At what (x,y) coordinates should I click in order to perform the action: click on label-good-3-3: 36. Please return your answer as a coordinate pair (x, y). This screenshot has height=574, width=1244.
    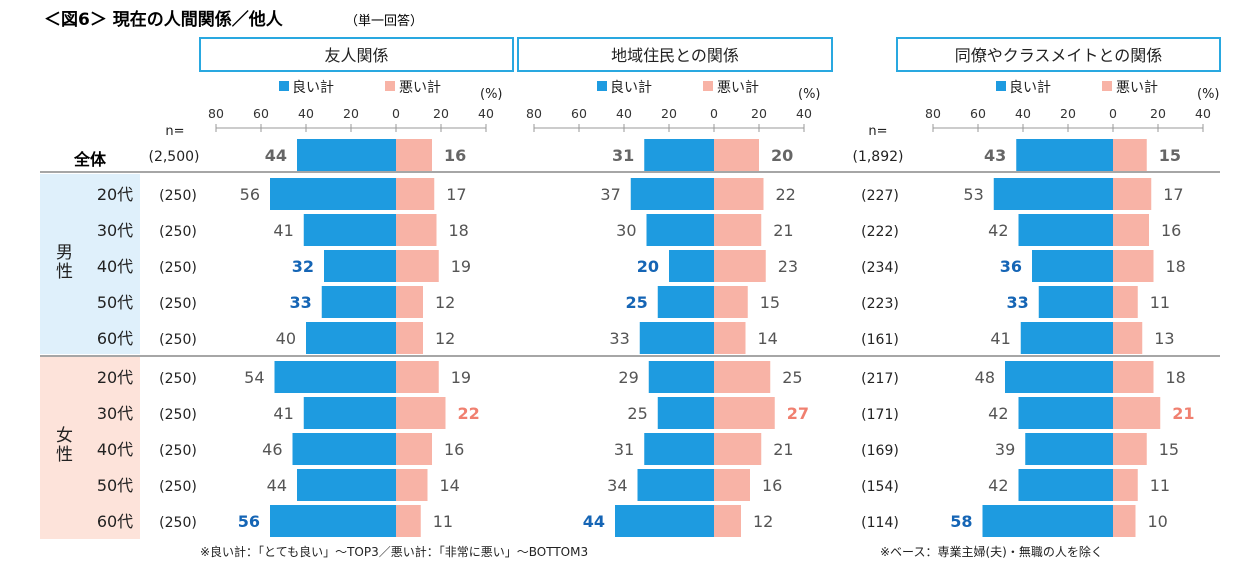
    Looking at the image, I should click on (1011, 266).